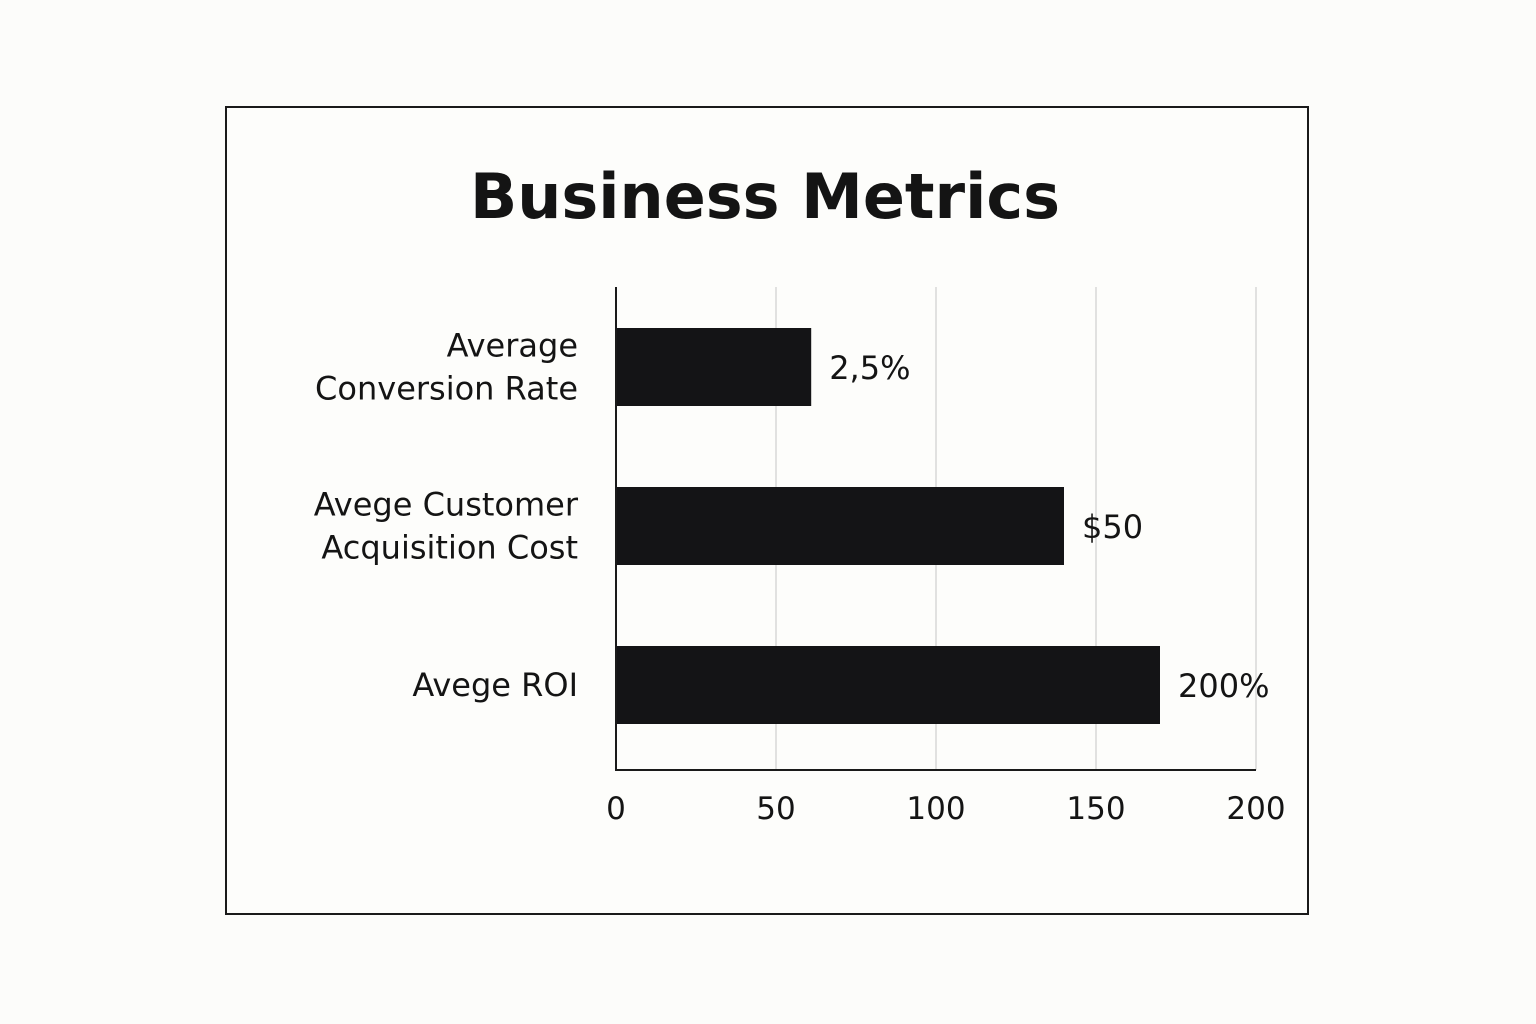  Describe the element at coordinates (869, 368) in the screenshot. I see `data-label-0: 2,5%` at that location.